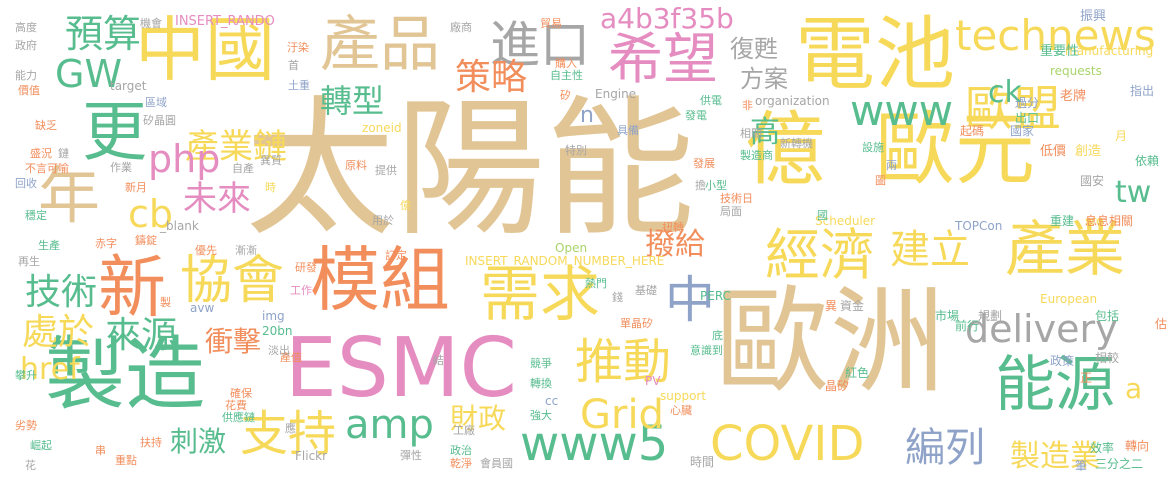 This screenshot has height=482, width=1175. I want to click on cloud-word: European, so click(1069, 299).